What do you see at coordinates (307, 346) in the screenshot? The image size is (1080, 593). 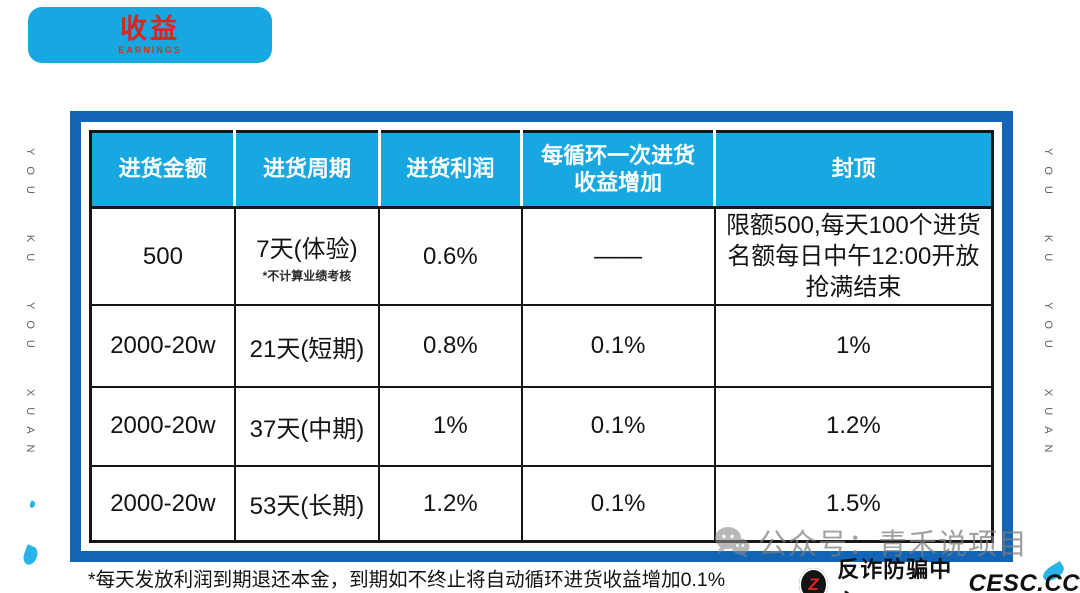 I see `cell-period: 21天(短期)` at bounding box center [307, 346].